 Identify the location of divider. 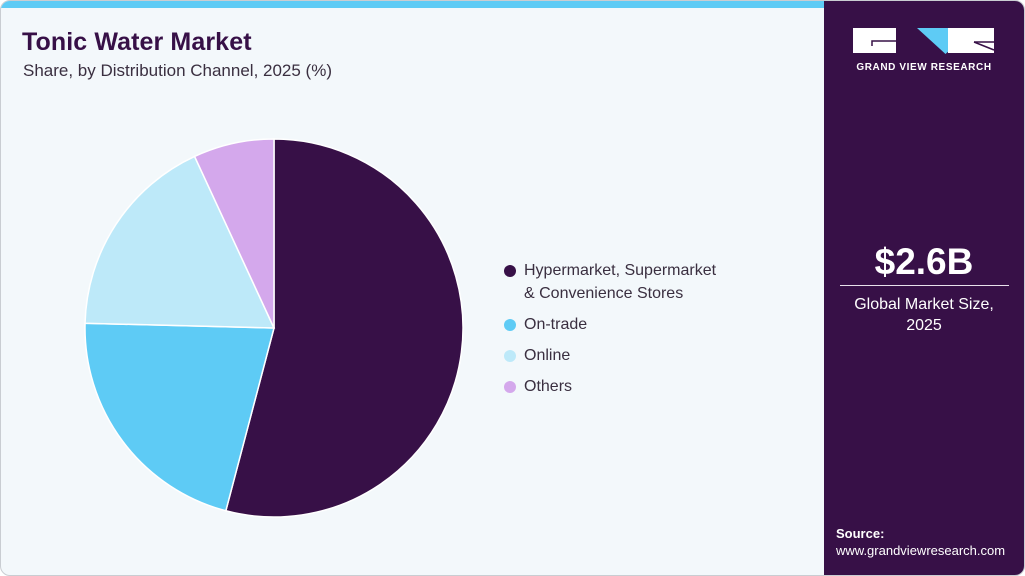
(924, 285).